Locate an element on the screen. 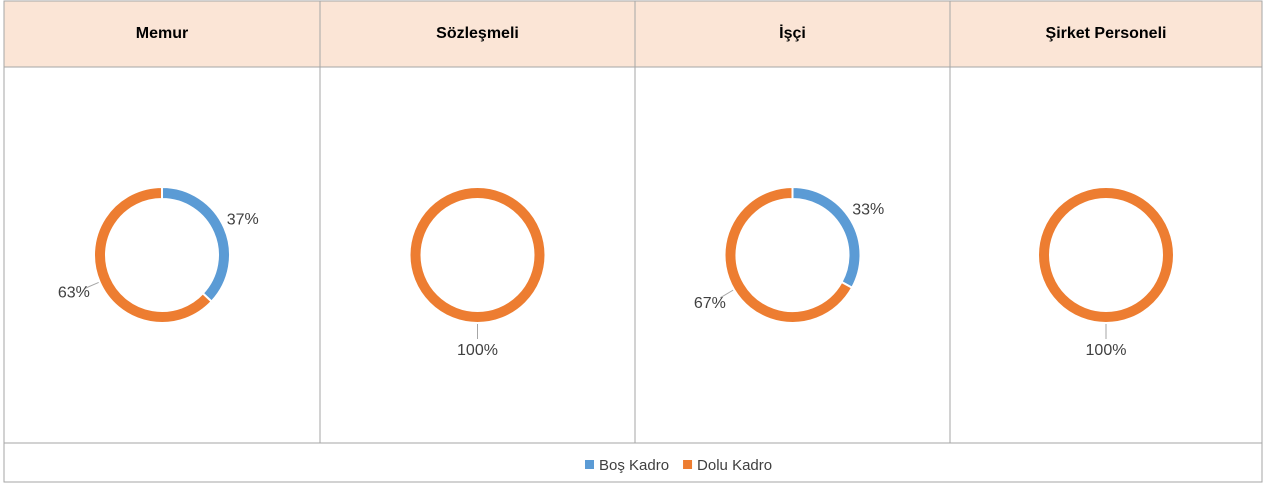  column-header: Şirket Personeli is located at coordinates (1106, 33).